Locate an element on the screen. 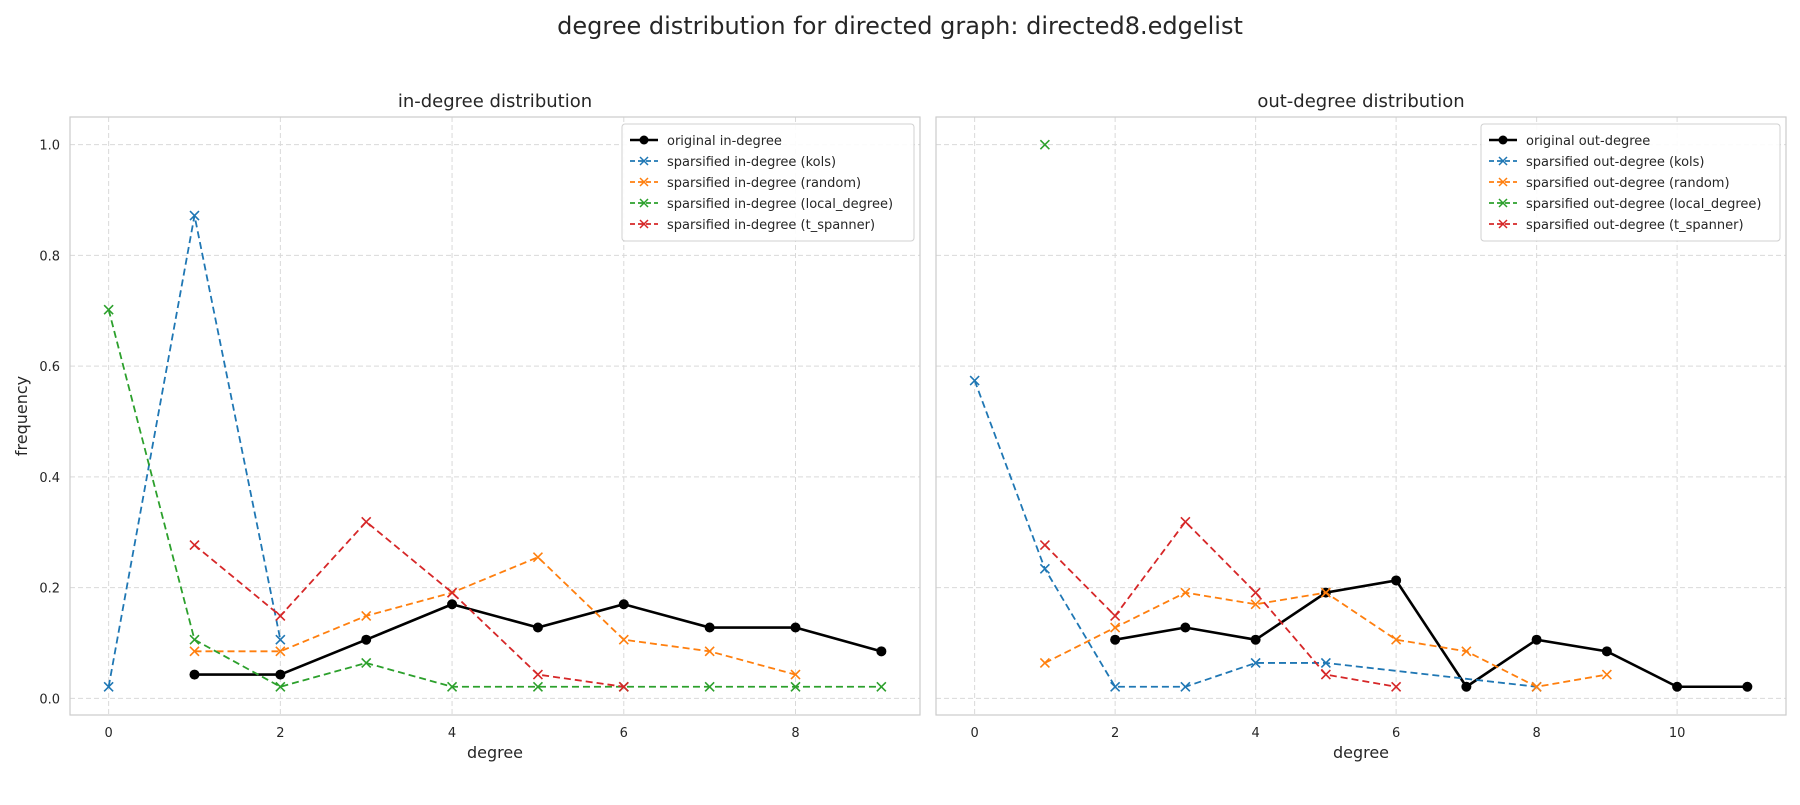  x-axis-label: degree is located at coordinates (1361, 752).